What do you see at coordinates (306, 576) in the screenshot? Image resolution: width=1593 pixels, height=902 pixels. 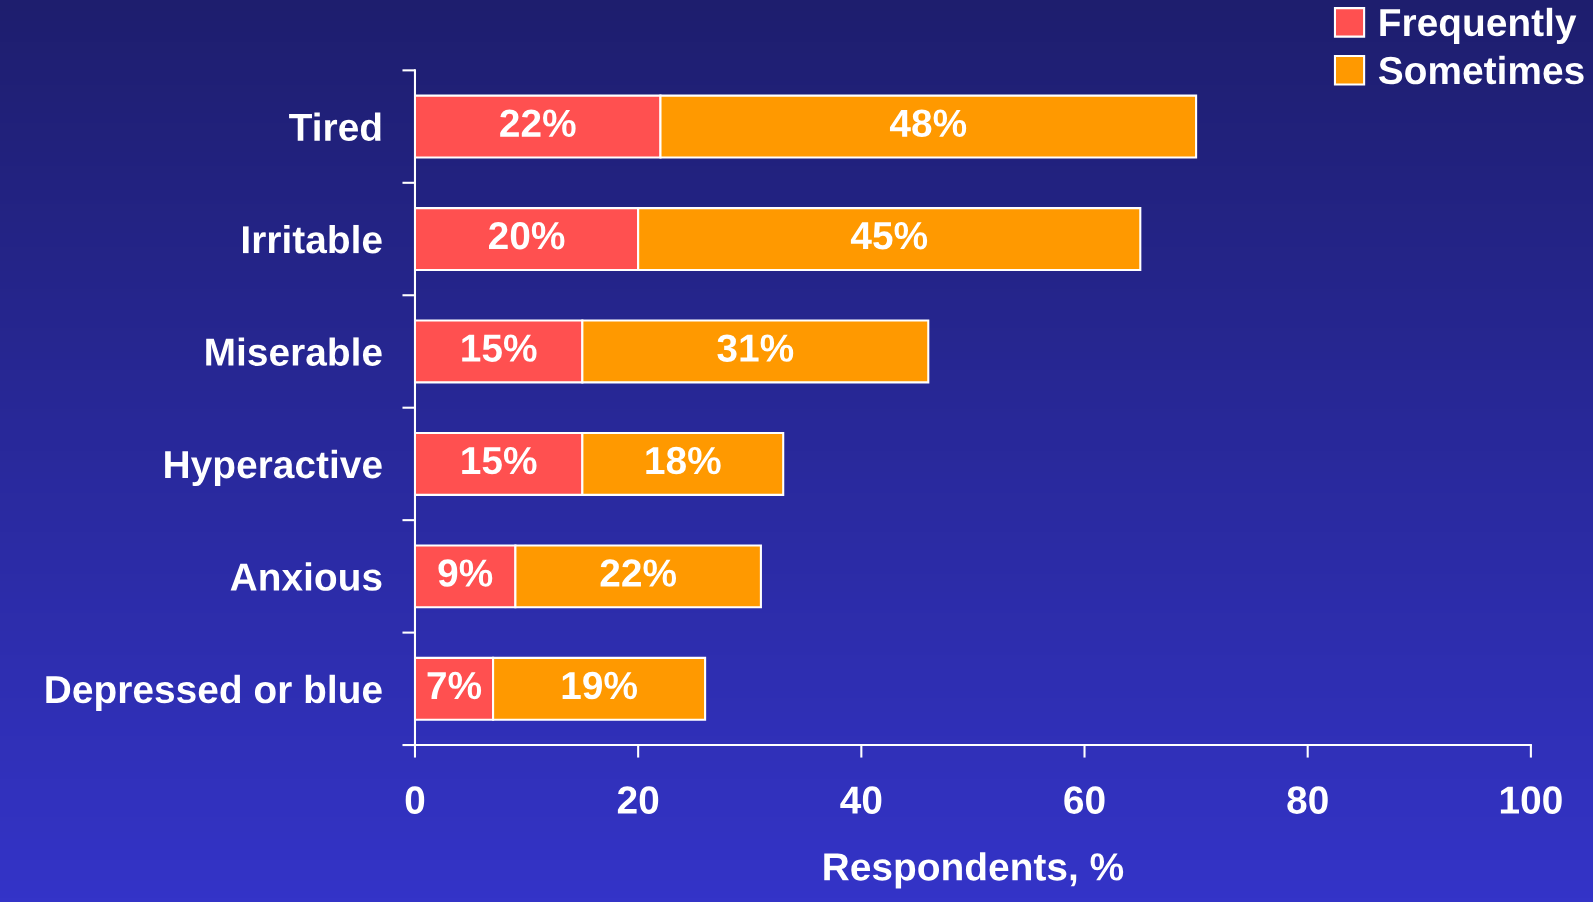 I see `y-tick-label: Anxious` at bounding box center [306, 576].